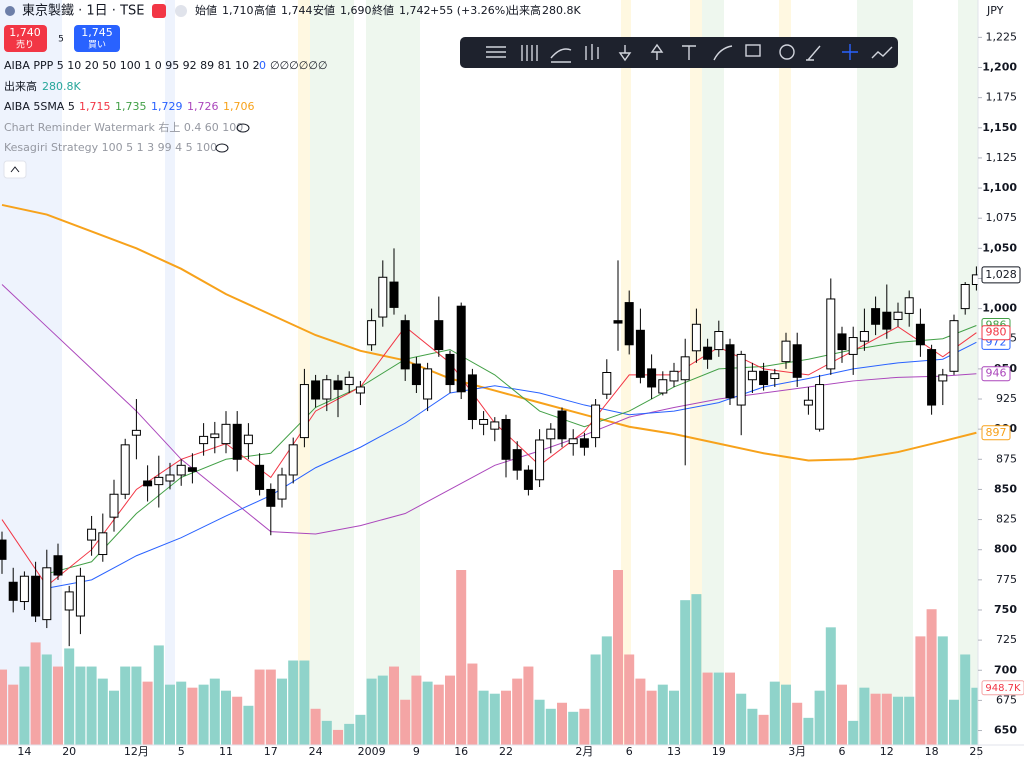 This screenshot has width=1024, height=759. What do you see at coordinates (976, 751) in the screenshot?
I see `x-tick-label: 25` at bounding box center [976, 751].